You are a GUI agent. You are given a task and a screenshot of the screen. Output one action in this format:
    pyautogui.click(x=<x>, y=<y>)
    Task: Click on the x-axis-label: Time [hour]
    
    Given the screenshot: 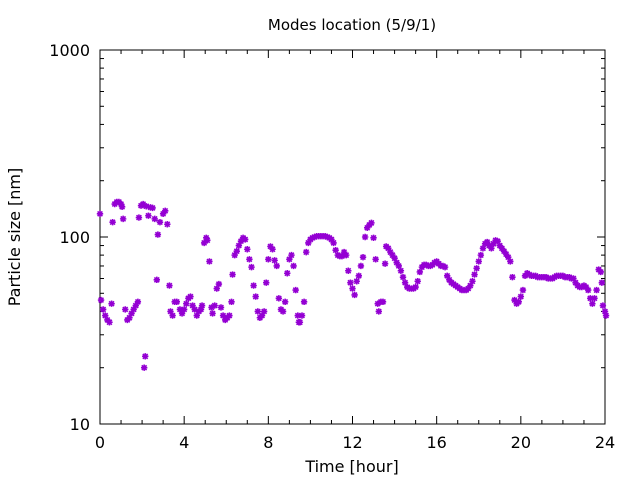 What is the action you would take?
    pyautogui.click(x=351, y=466)
    